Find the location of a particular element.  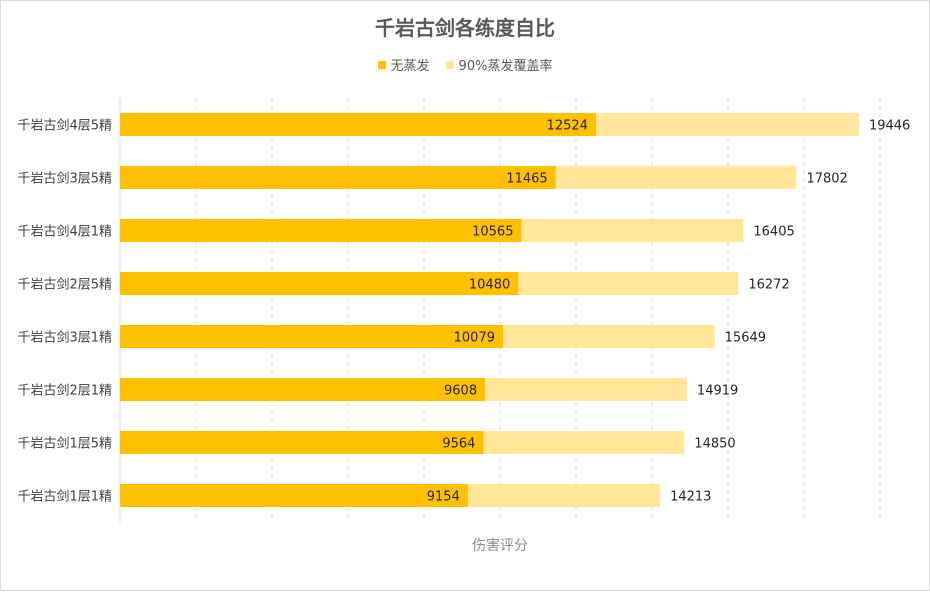

chart-title: 千岩古剑各练度自比 is located at coordinates (465, 28).